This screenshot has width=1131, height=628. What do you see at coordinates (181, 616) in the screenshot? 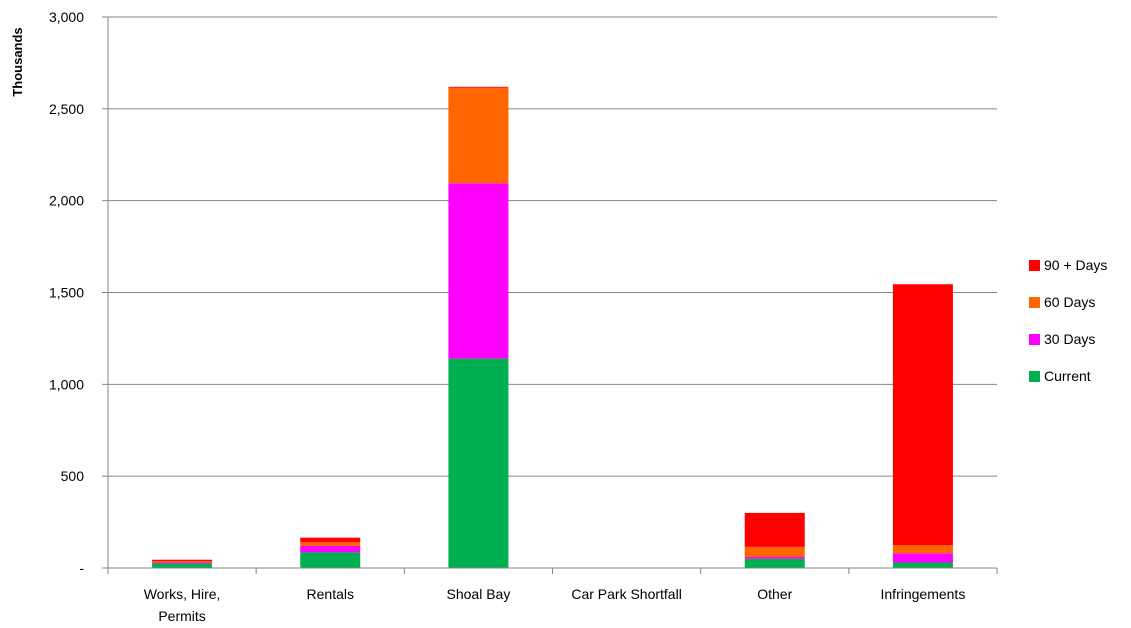
I see `x-tick-label: Permits` at bounding box center [181, 616].